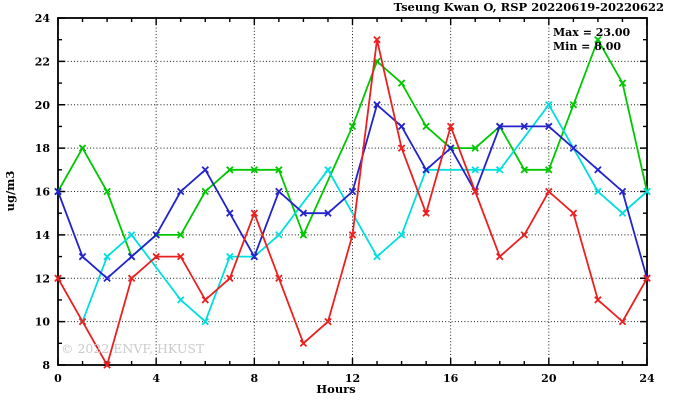 The width and height of the screenshot is (674, 409). What do you see at coordinates (133, 348) in the screenshot?
I see `watermark: © 2022 ENVF, HKUST` at bounding box center [133, 348].